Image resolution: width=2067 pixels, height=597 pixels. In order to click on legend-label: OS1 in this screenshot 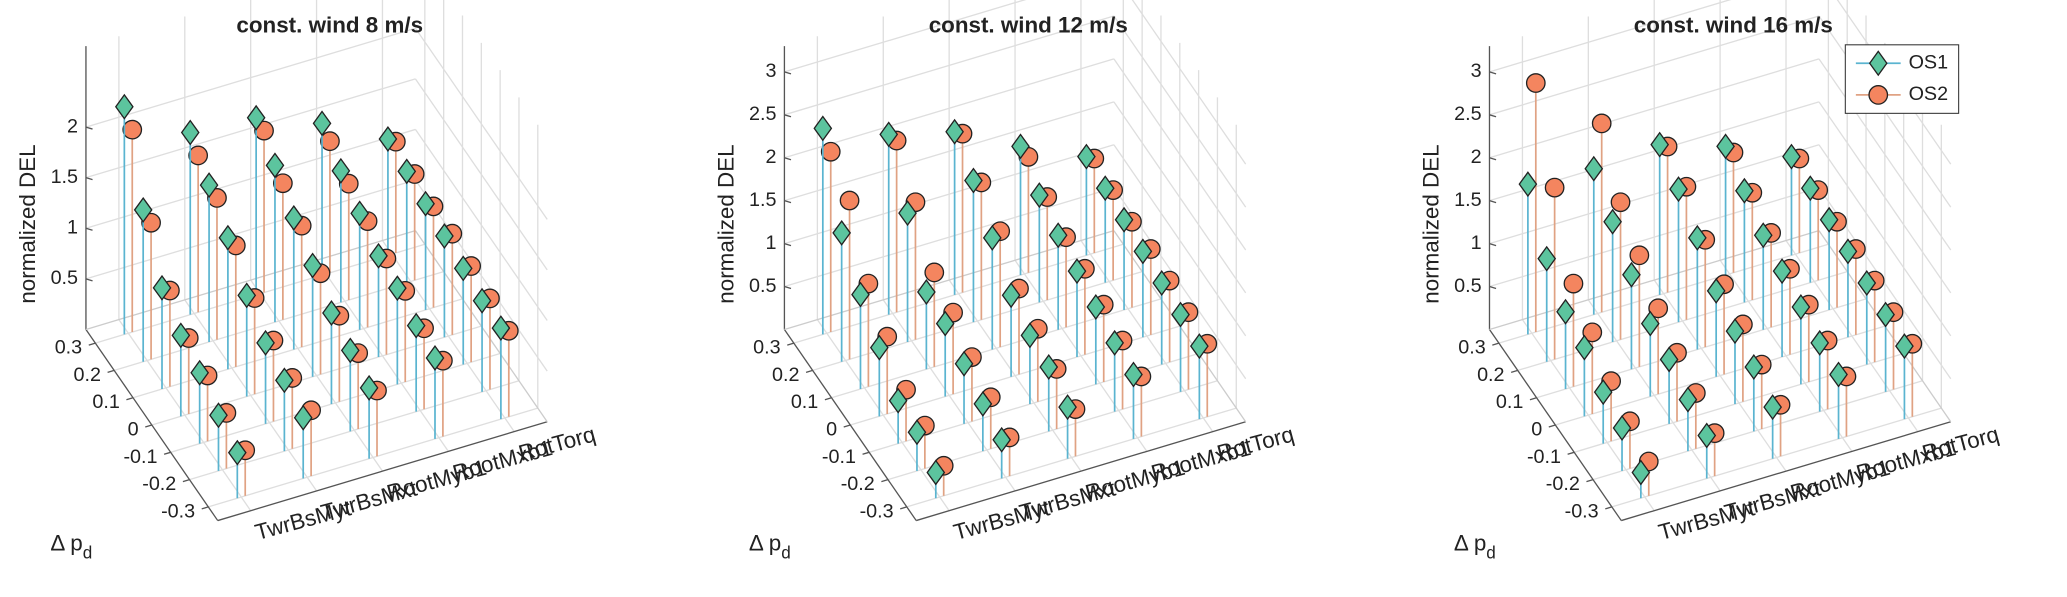, I will do `click(1929, 62)`.